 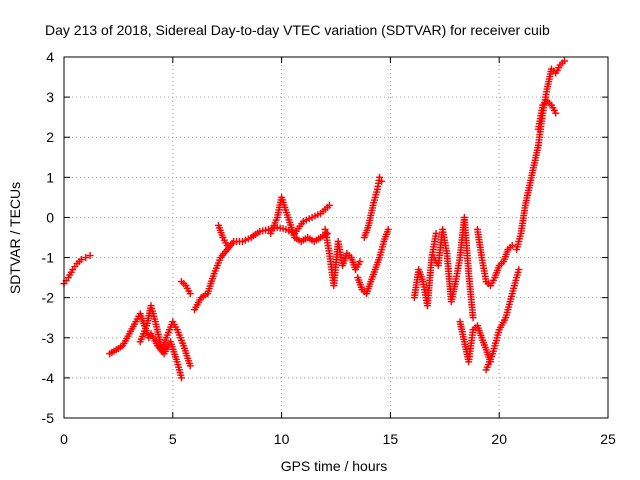 What do you see at coordinates (48, 298) in the screenshot?
I see `y-tick-label: -2` at bounding box center [48, 298].